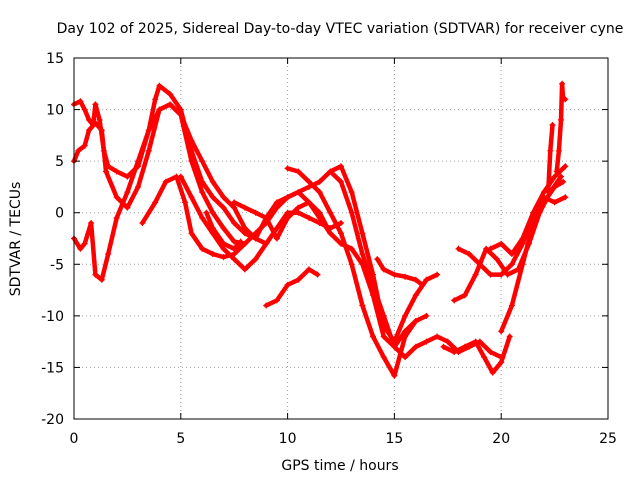  Describe the element at coordinates (339, 466) in the screenshot. I see `x-axis-label: GPS time / hours` at that location.